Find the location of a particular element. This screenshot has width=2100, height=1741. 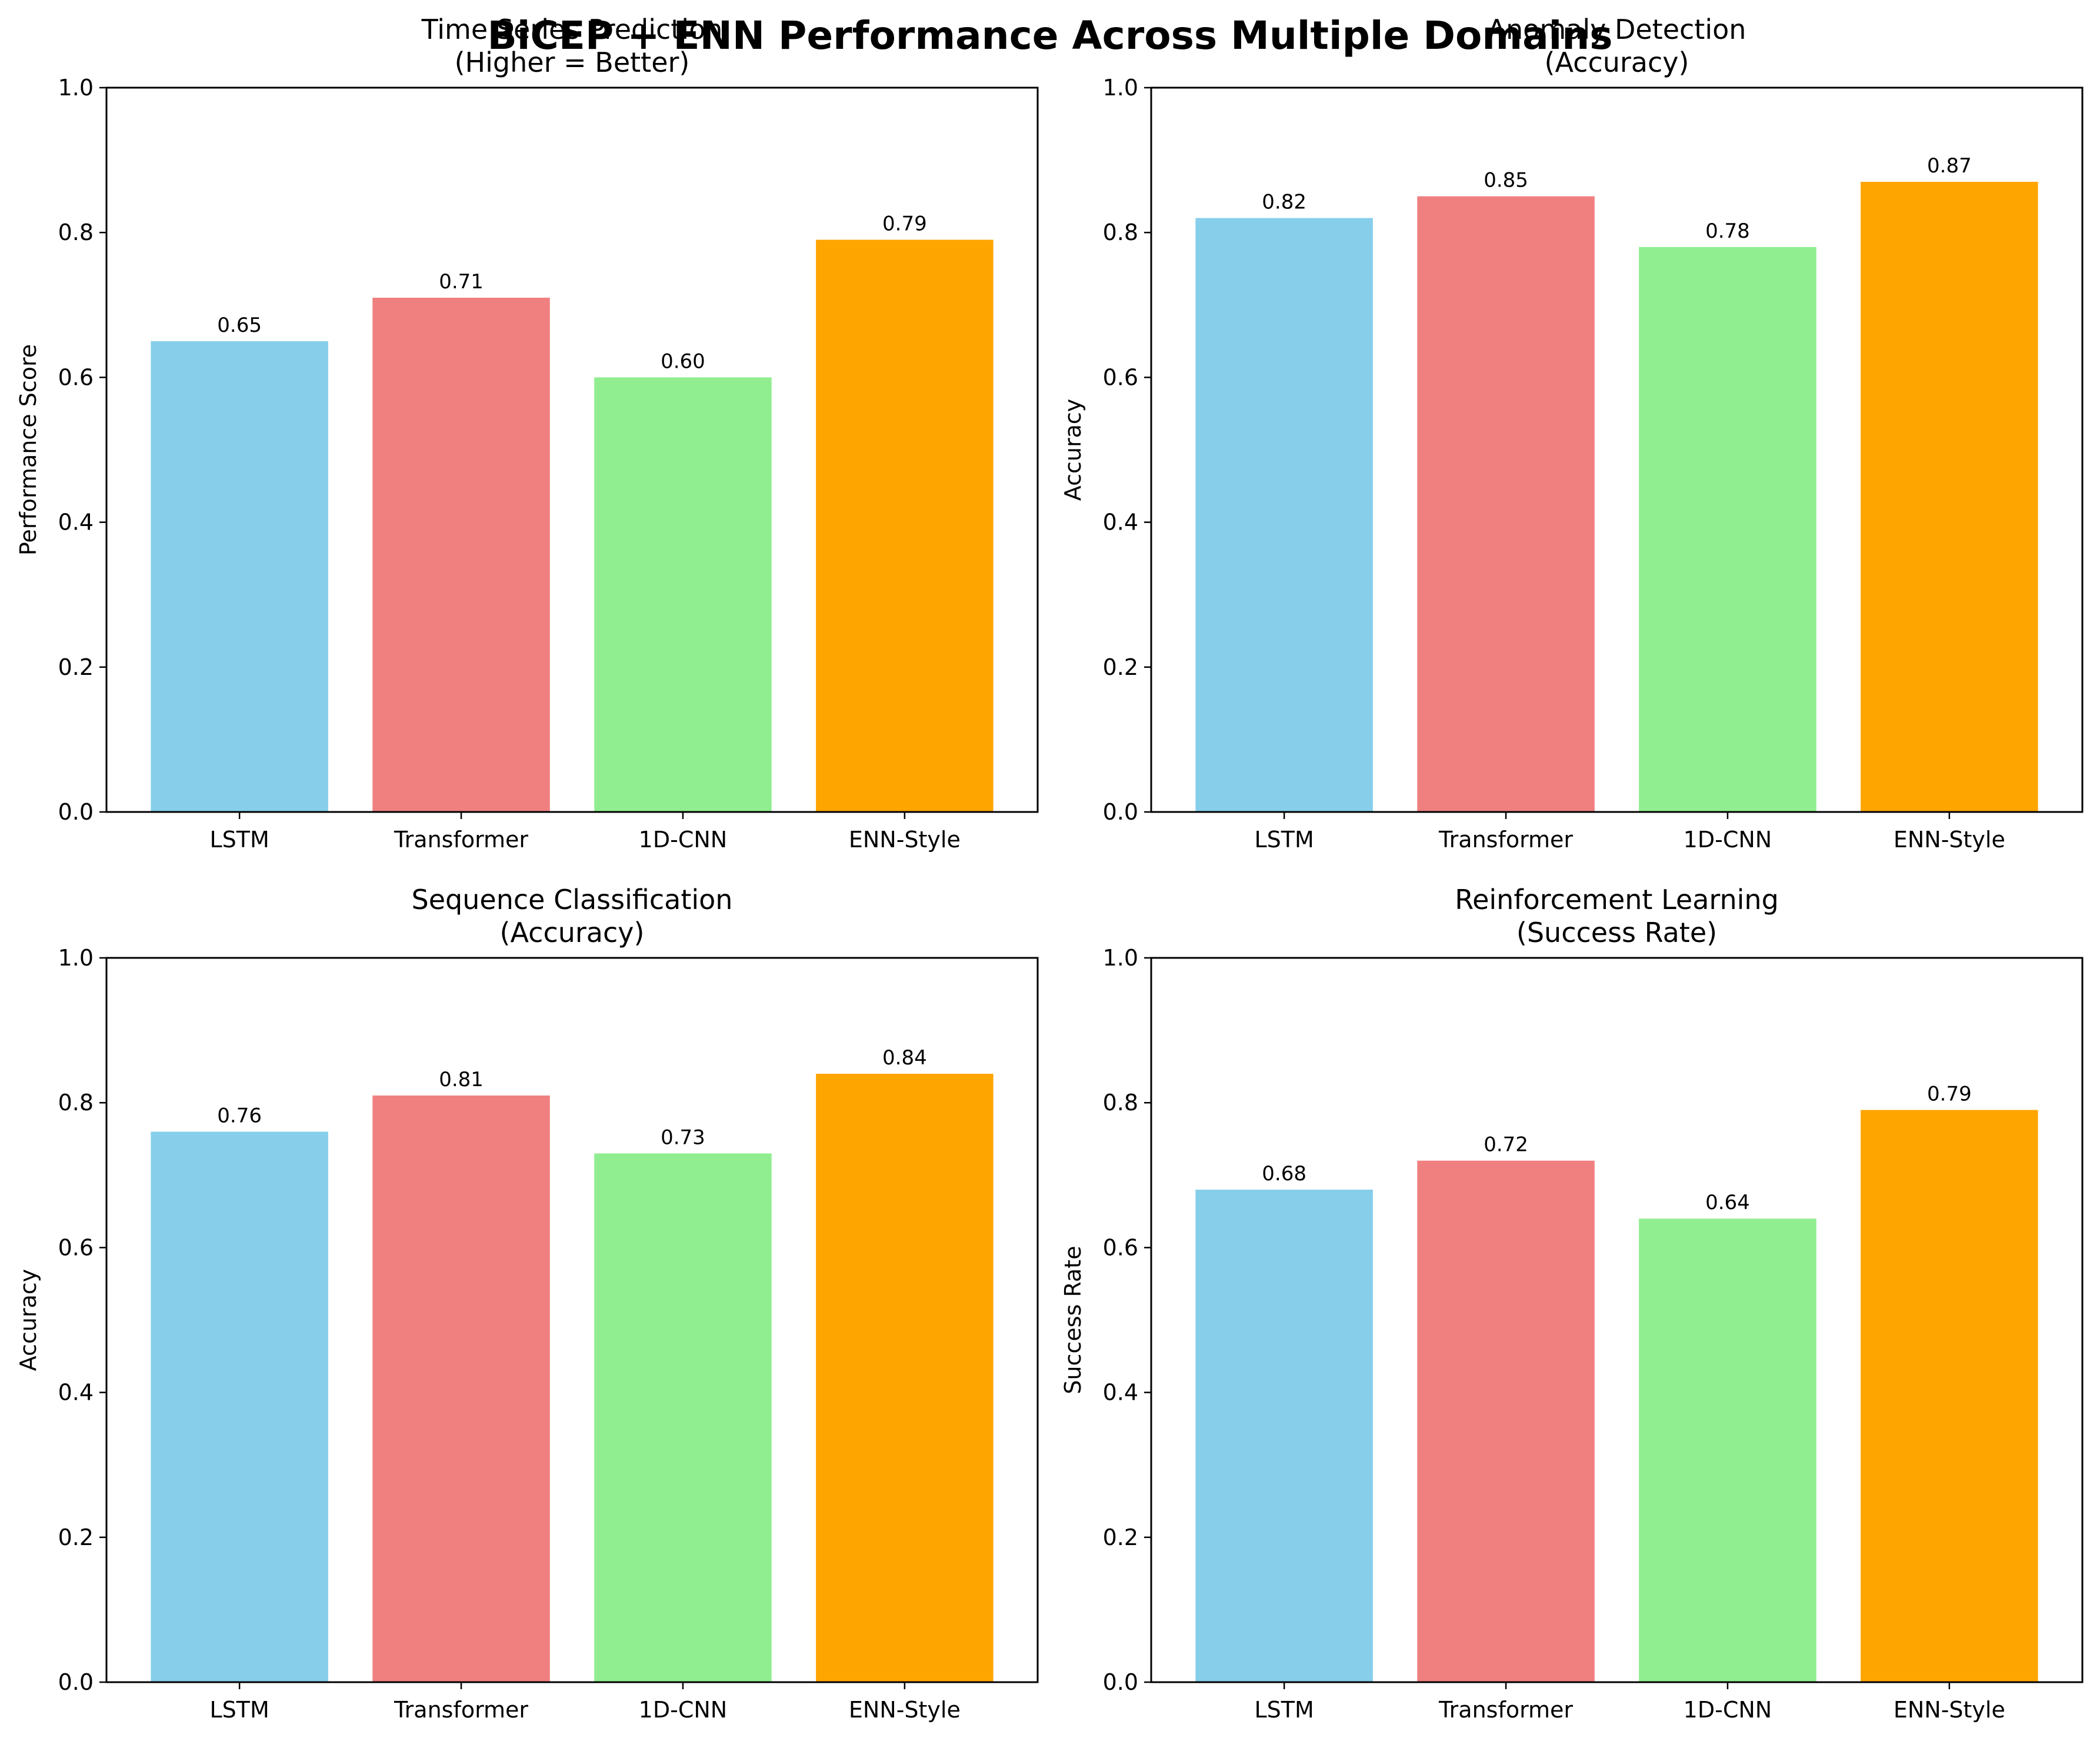

bar-value-label: 0.76 is located at coordinates (239, 1116).